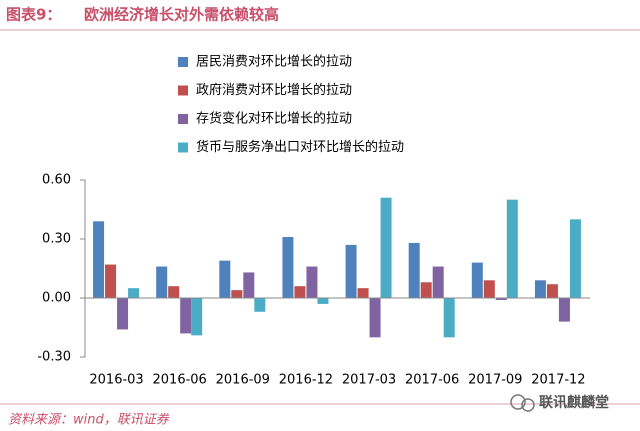  I want to click on y-tick-label: -0.30, so click(54, 357).